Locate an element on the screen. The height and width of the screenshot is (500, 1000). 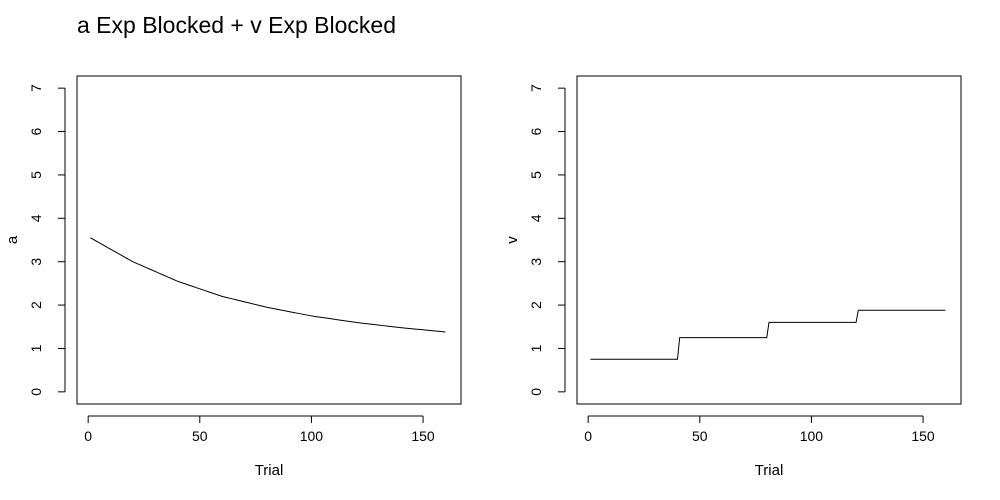
figure-title: a Exp Blocked + v Exp Blocked is located at coordinates (236, 25).